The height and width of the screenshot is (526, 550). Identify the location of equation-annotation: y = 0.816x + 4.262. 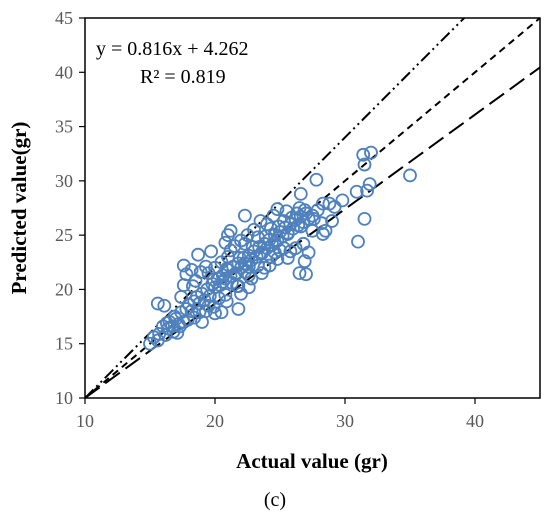
(172, 49).